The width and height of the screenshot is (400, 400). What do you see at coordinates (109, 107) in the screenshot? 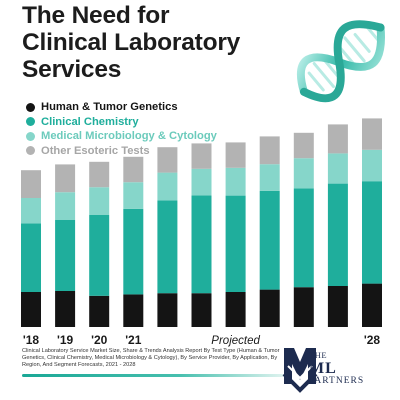
I see `legend-label: Human & Tumor Genetics` at bounding box center [109, 107].